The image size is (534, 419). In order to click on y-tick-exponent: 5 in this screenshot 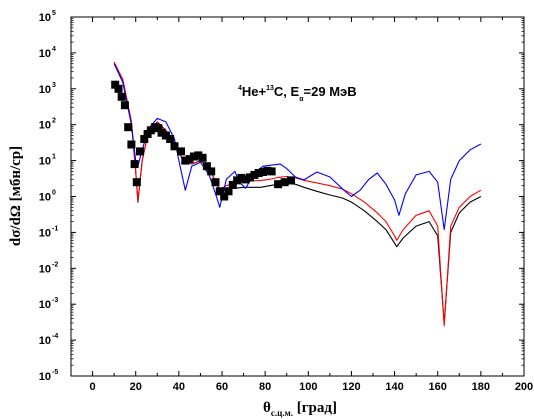, I will do `click(54, 13)`.